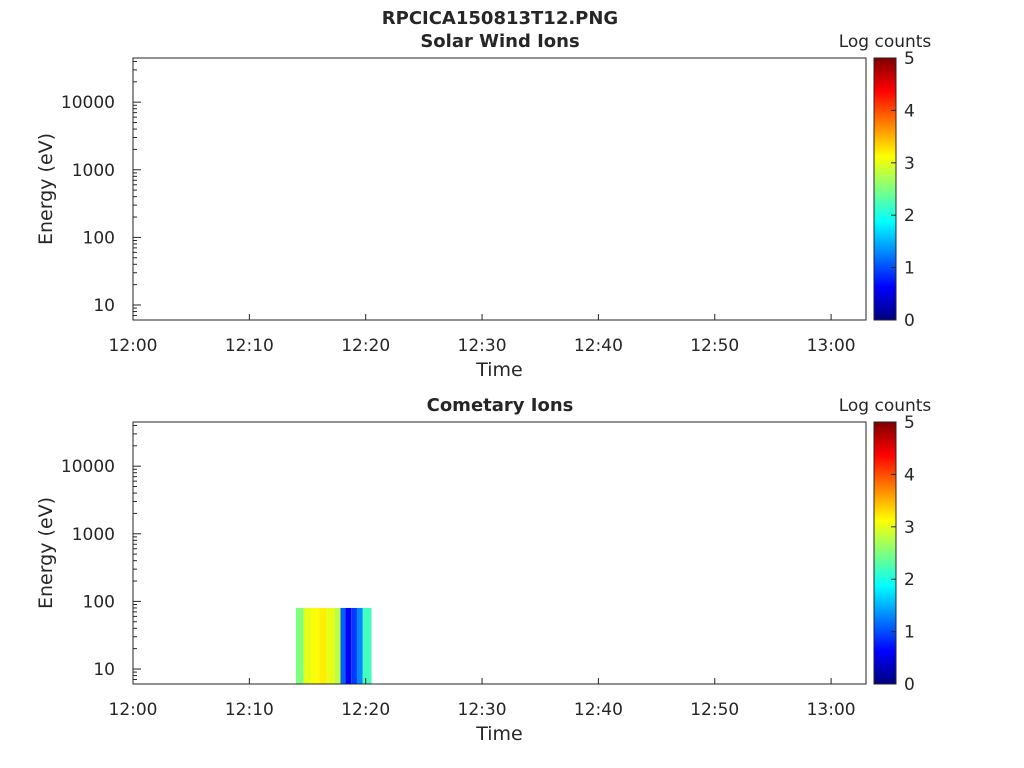 The image size is (1024, 768). I want to click on figure-title: RPCICA150813T12.PNG, so click(500, 18).